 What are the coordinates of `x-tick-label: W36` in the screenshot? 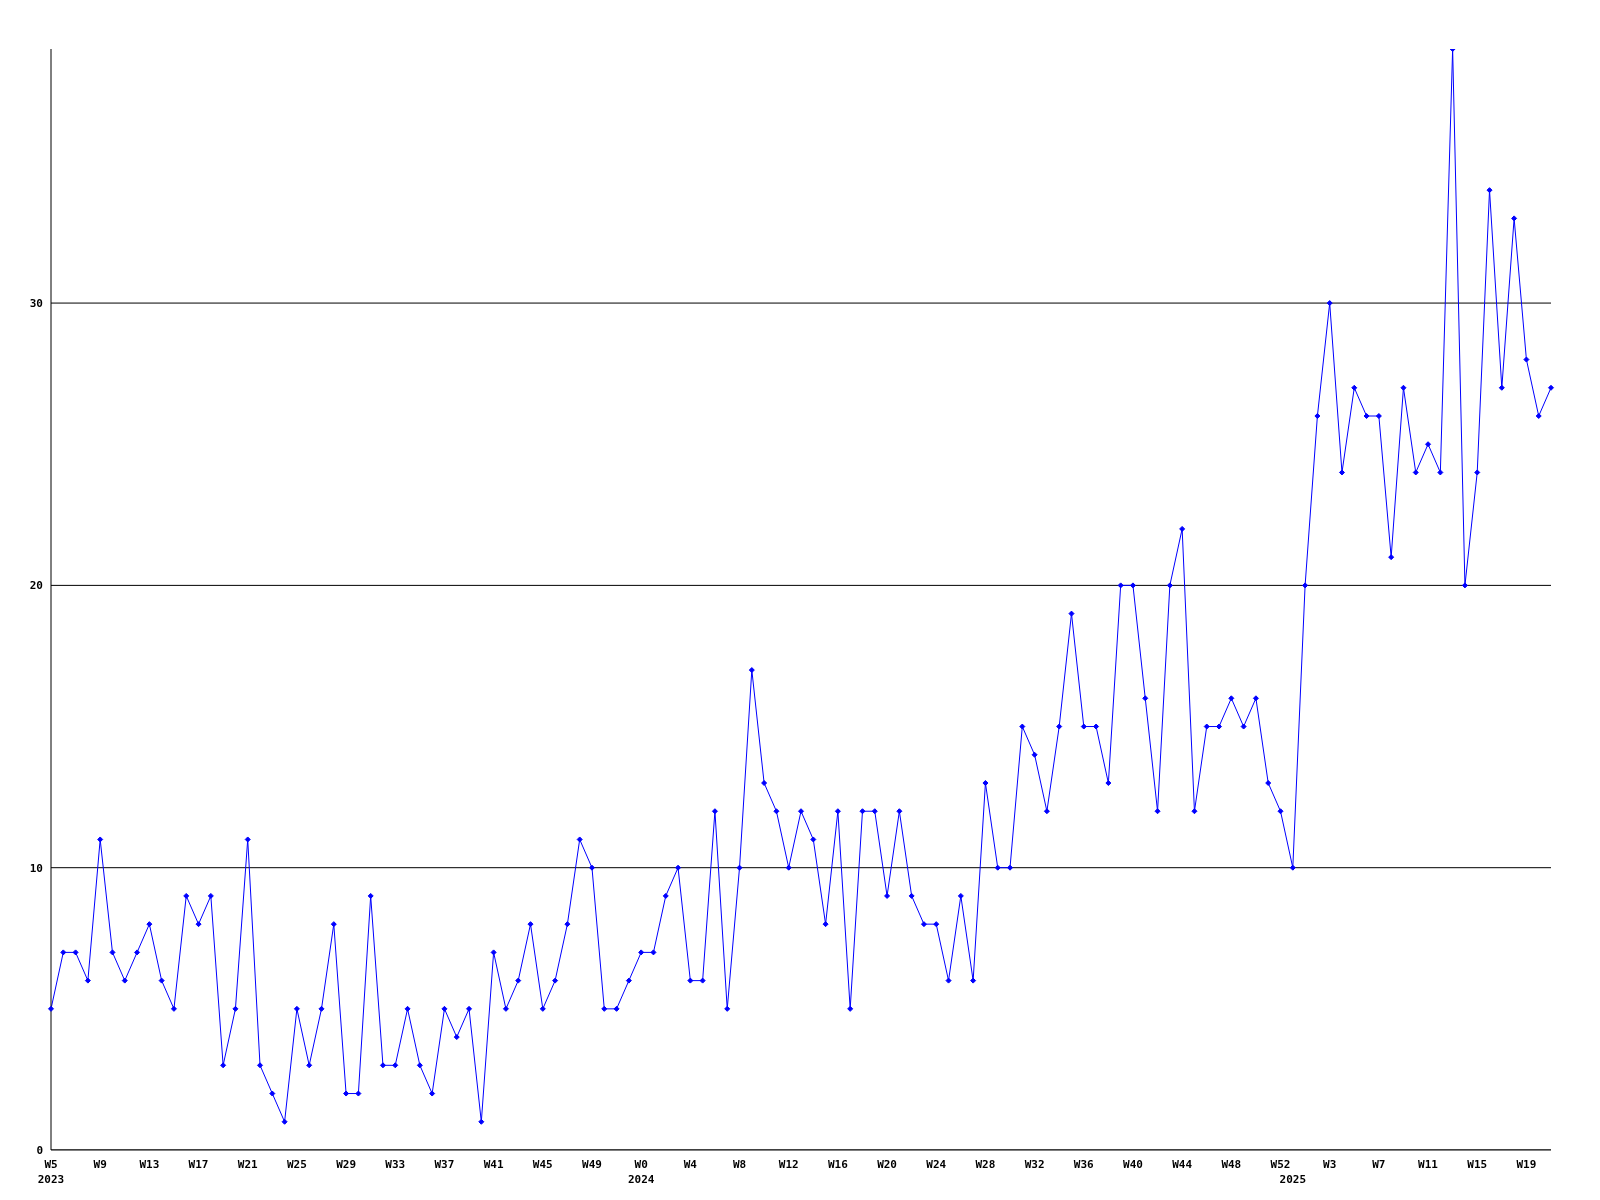 It's located at (1084, 1164).